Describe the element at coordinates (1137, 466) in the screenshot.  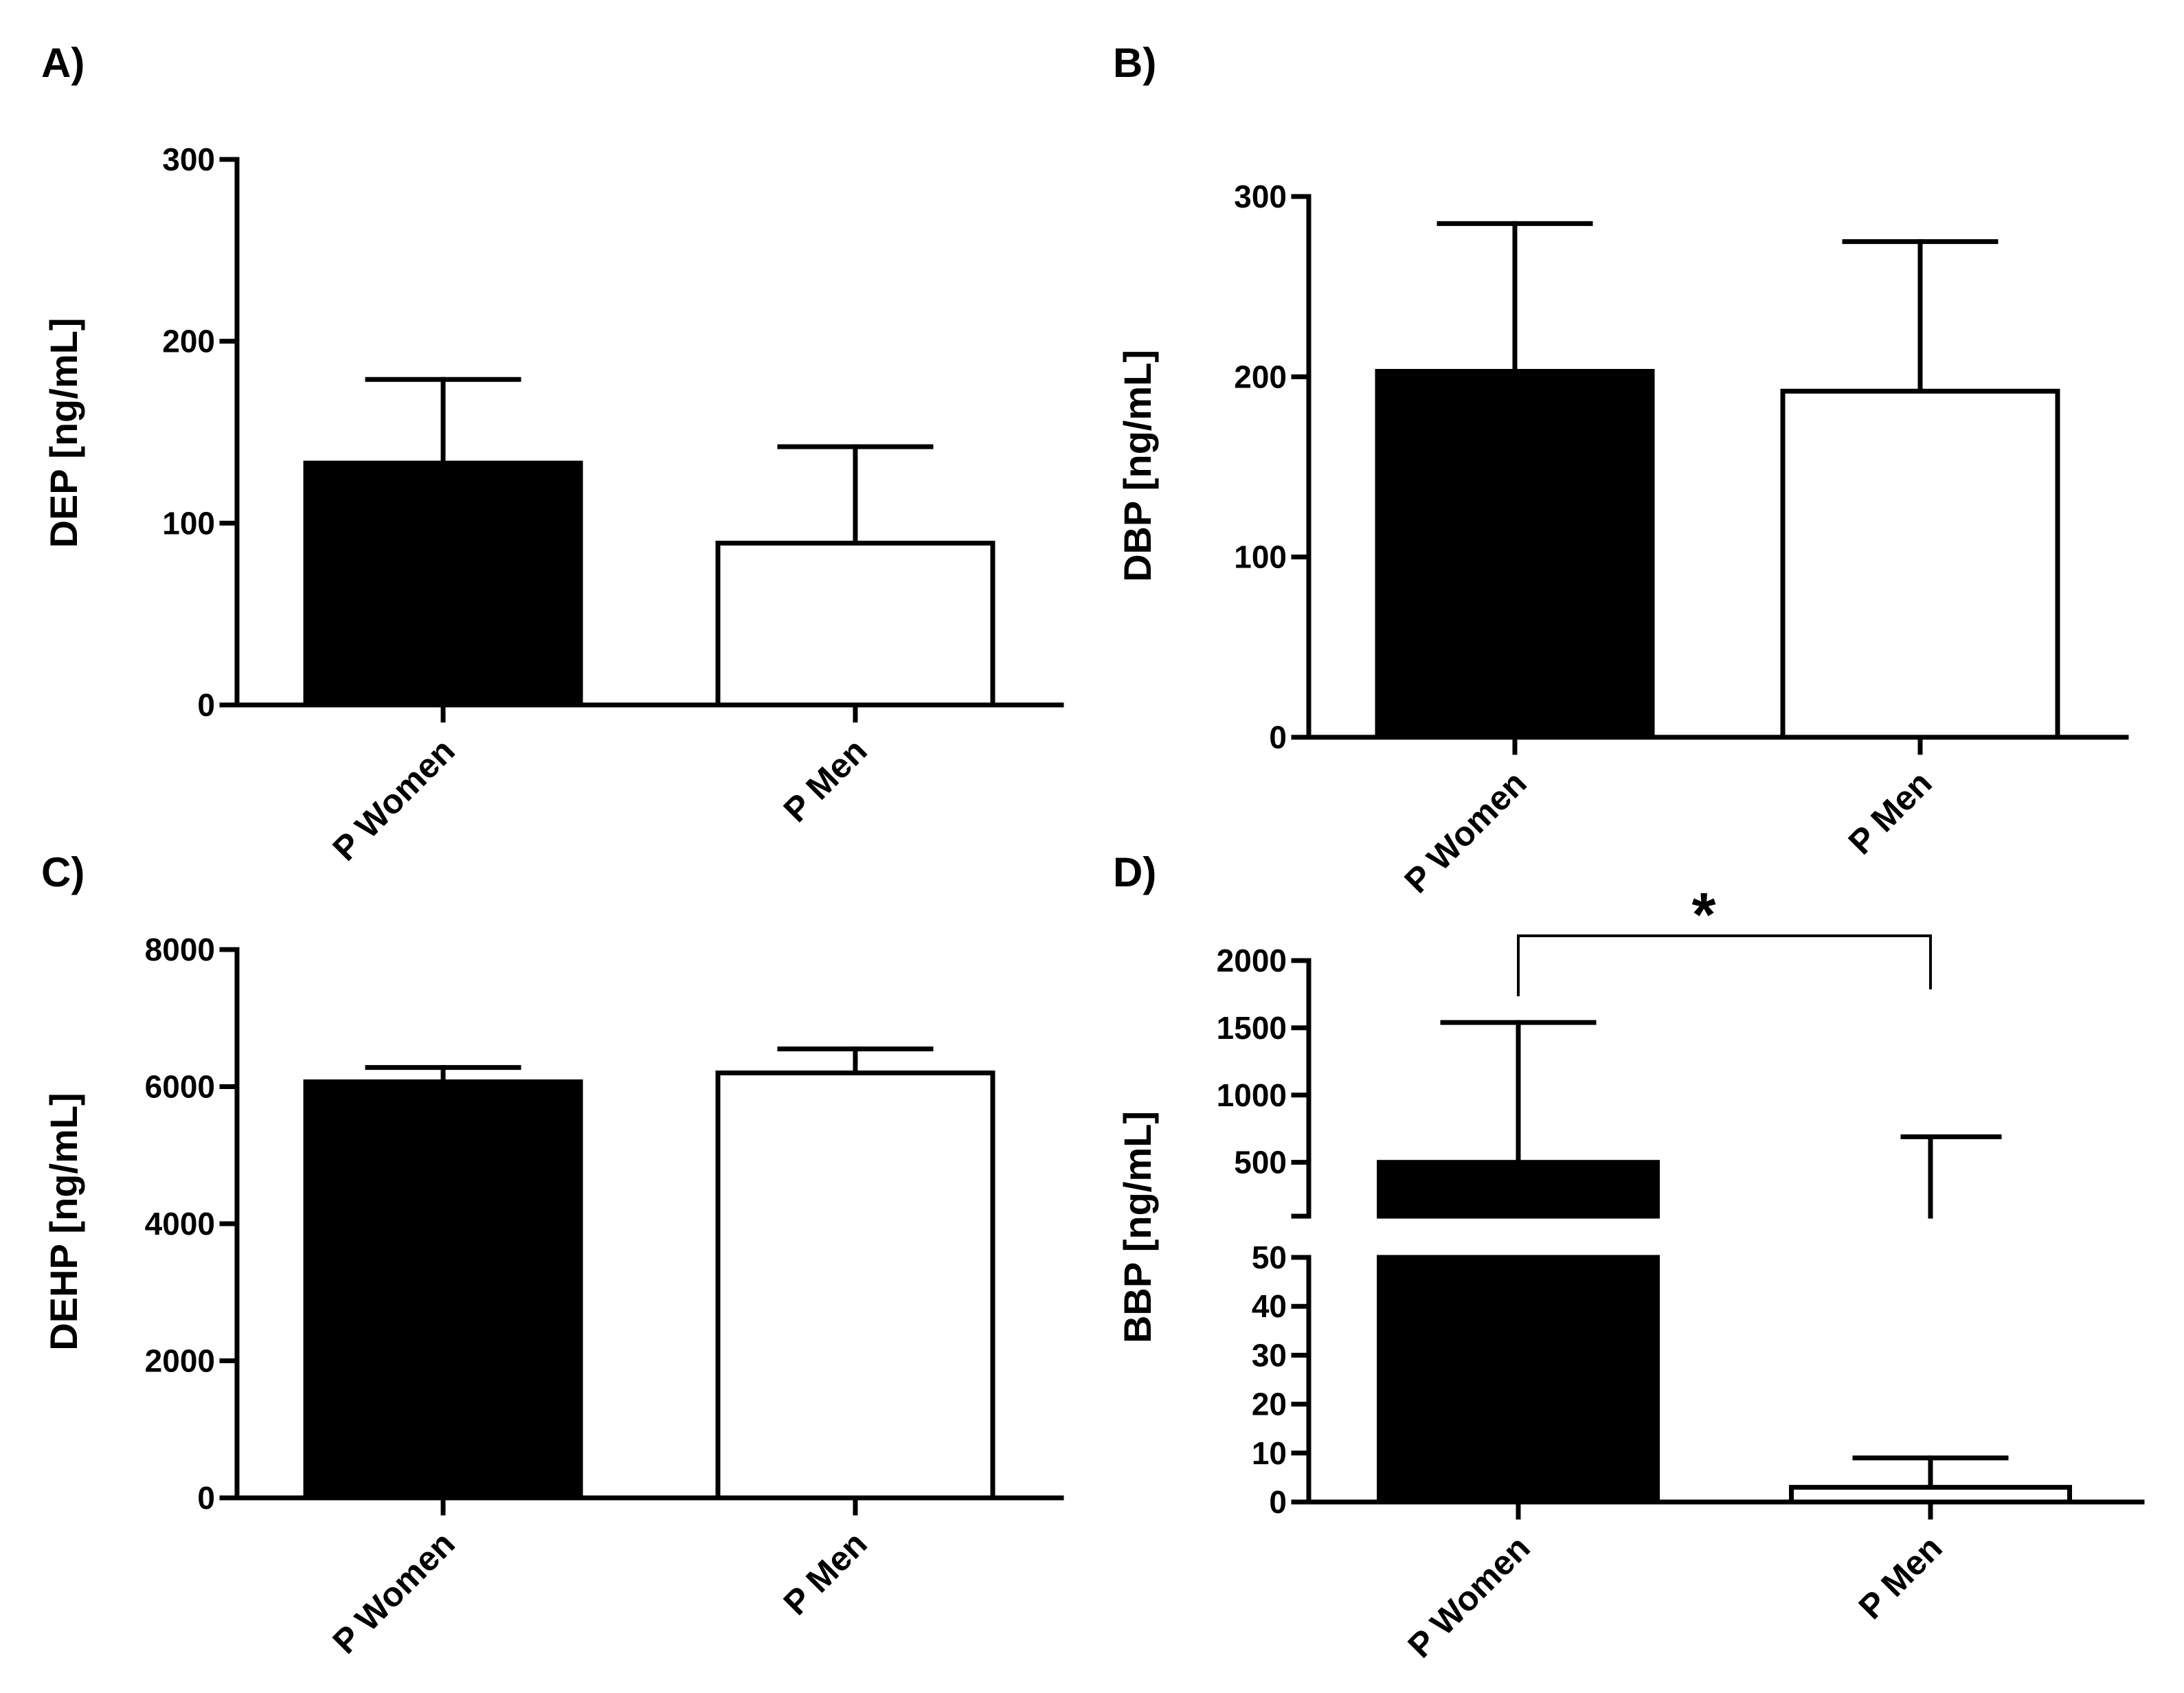
I see `y-axis-label: DBP [ng/mL]` at that location.